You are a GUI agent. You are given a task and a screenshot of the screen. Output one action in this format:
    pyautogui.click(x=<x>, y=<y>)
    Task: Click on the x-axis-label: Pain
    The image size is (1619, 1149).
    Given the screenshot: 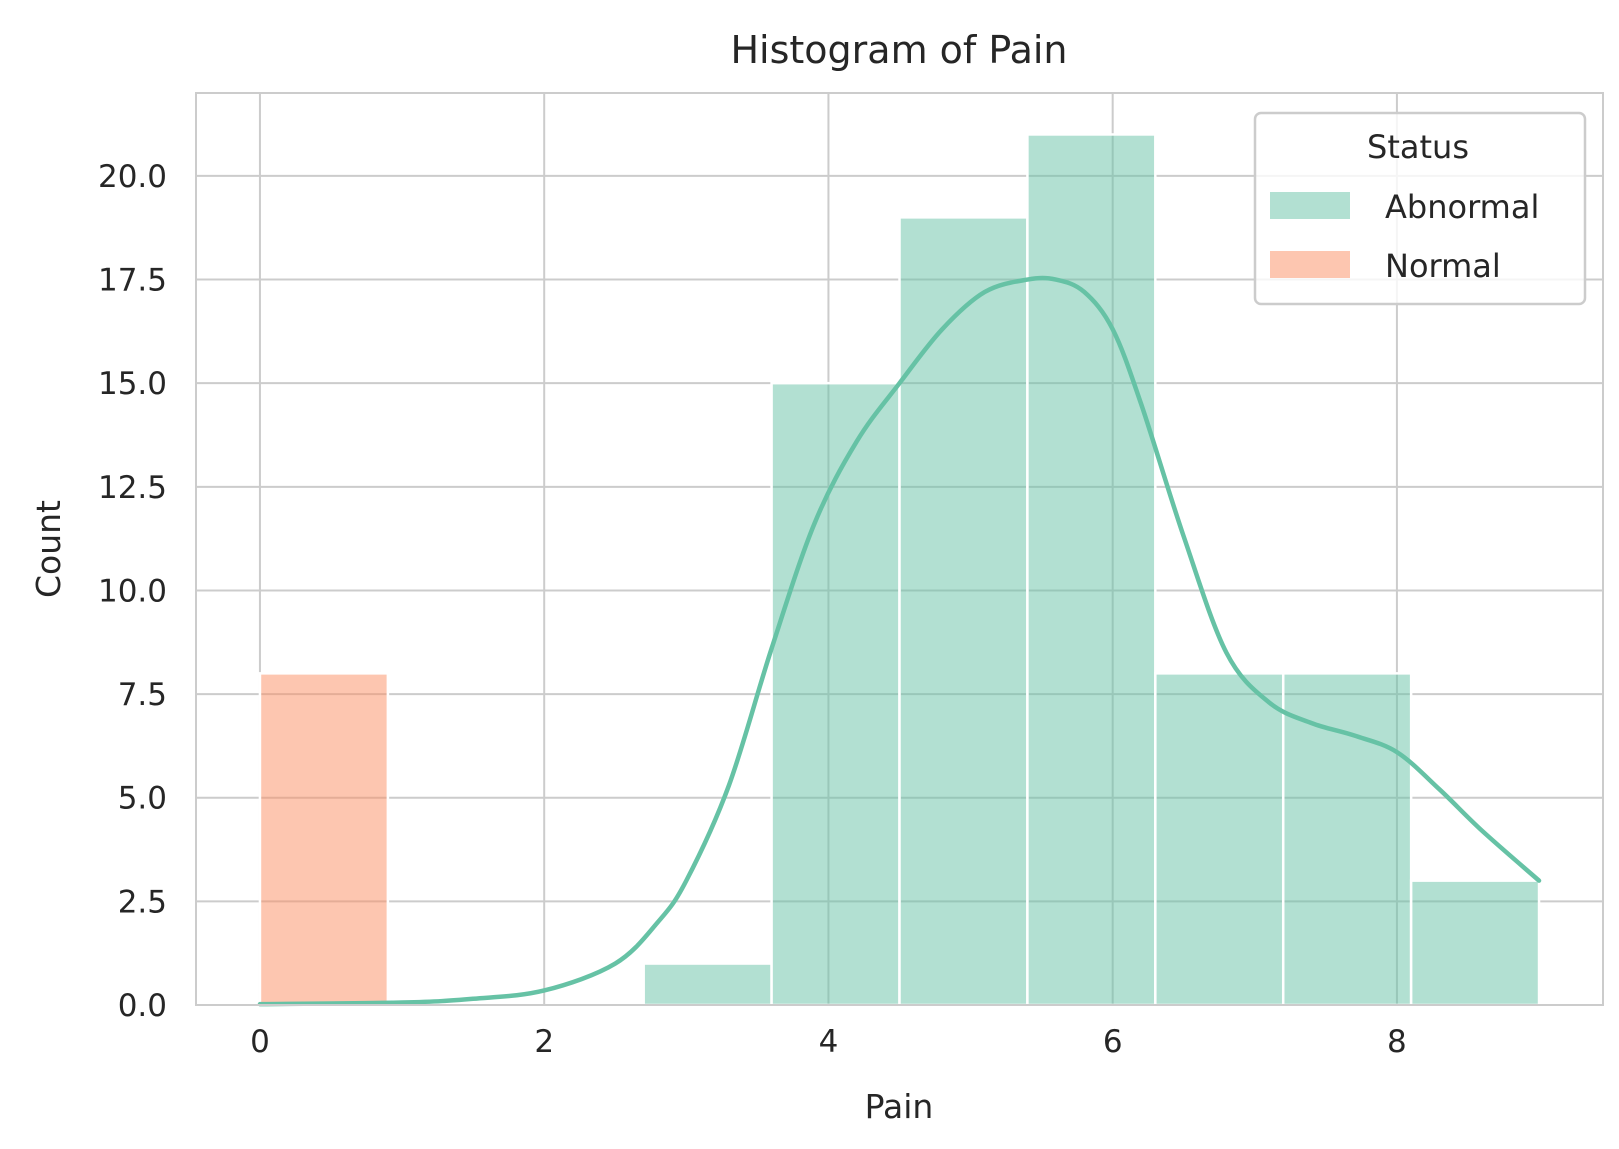 What is the action you would take?
    pyautogui.click(x=899, y=1106)
    